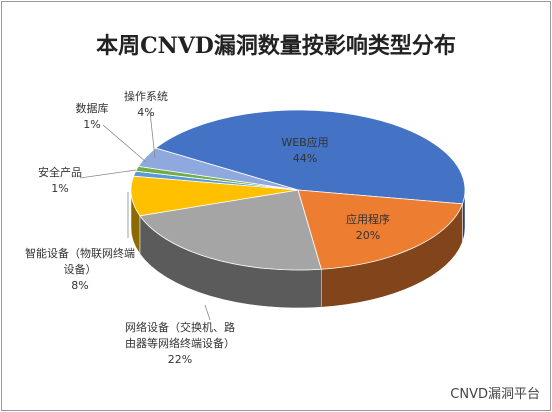  What do you see at coordinates (92, 117) in the screenshot?
I see `data-label: 数据库 1%` at bounding box center [92, 117].